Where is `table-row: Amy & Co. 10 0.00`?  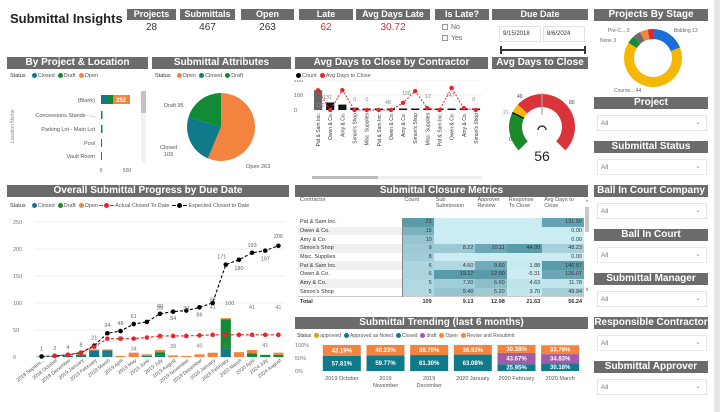
table-row: Amy & Co. 10 0.00 is located at coordinates (441, 240).